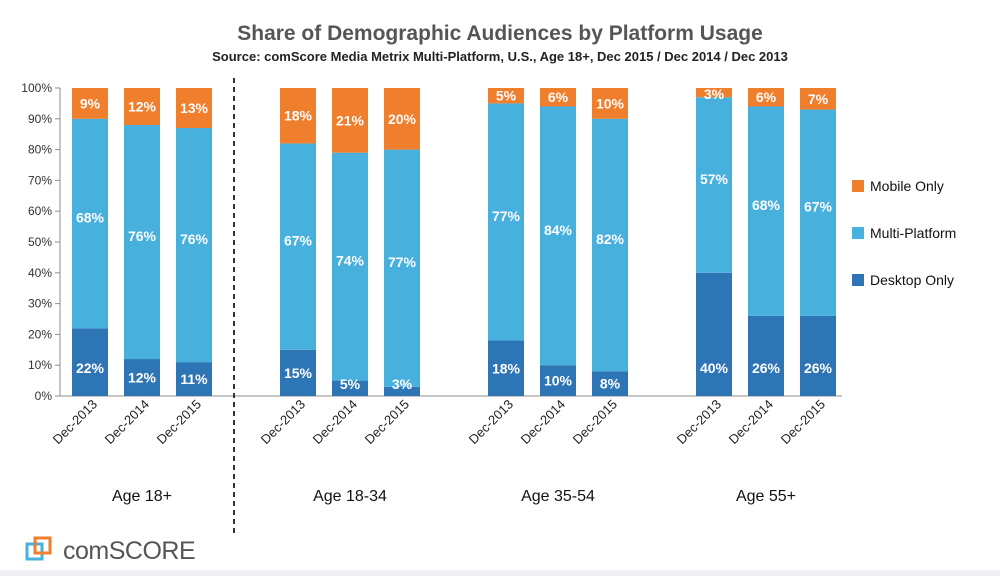 Image resolution: width=1000 pixels, height=576 pixels. What do you see at coordinates (36, 88) in the screenshot?
I see `y-tick-label: 100%` at bounding box center [36, 88].